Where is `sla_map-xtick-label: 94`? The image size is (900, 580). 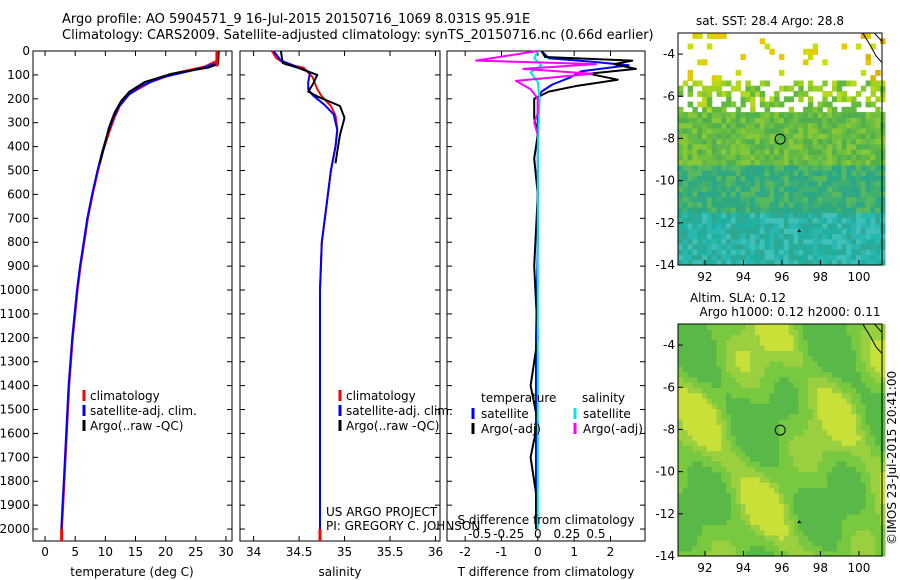 sla_map-xtick-label: 94 is located at coordinates (743, 568).